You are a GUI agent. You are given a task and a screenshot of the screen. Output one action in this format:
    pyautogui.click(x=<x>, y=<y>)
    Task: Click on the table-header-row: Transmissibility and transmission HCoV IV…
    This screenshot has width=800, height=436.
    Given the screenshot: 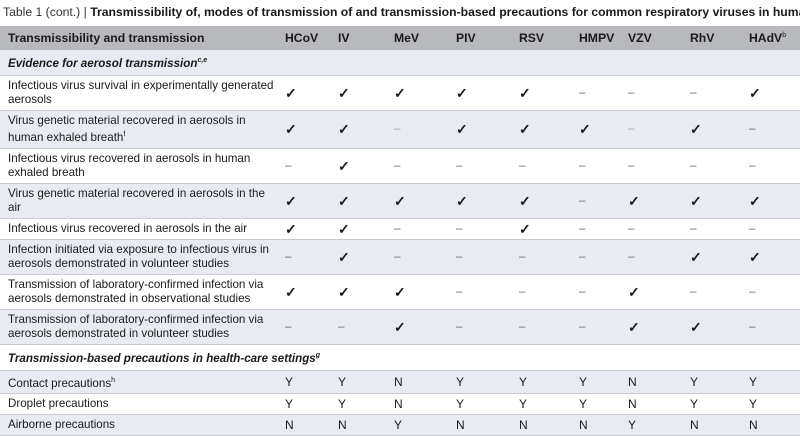 What is the action you would take?
    pyautogui.click(x=400, y=38)
    